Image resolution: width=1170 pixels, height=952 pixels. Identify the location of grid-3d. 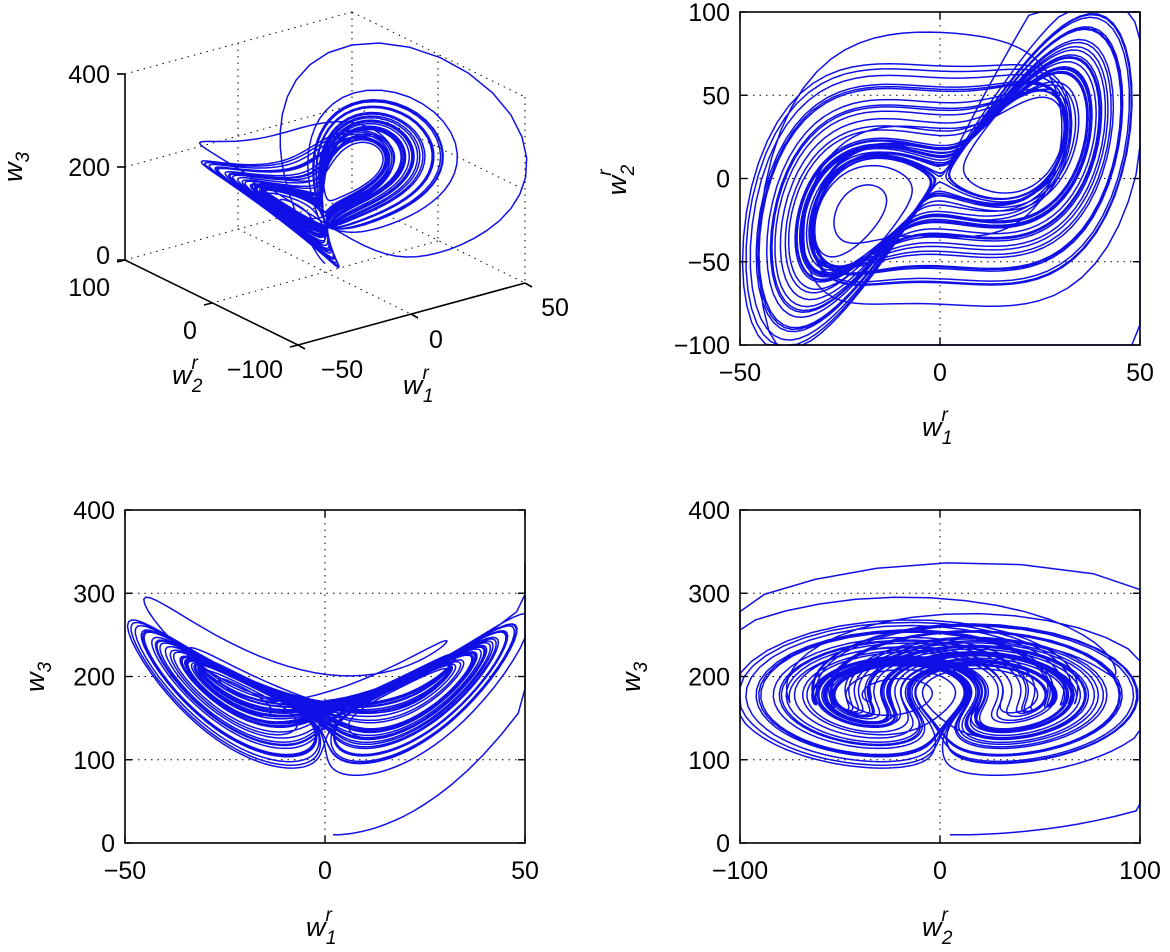
(325, 163).